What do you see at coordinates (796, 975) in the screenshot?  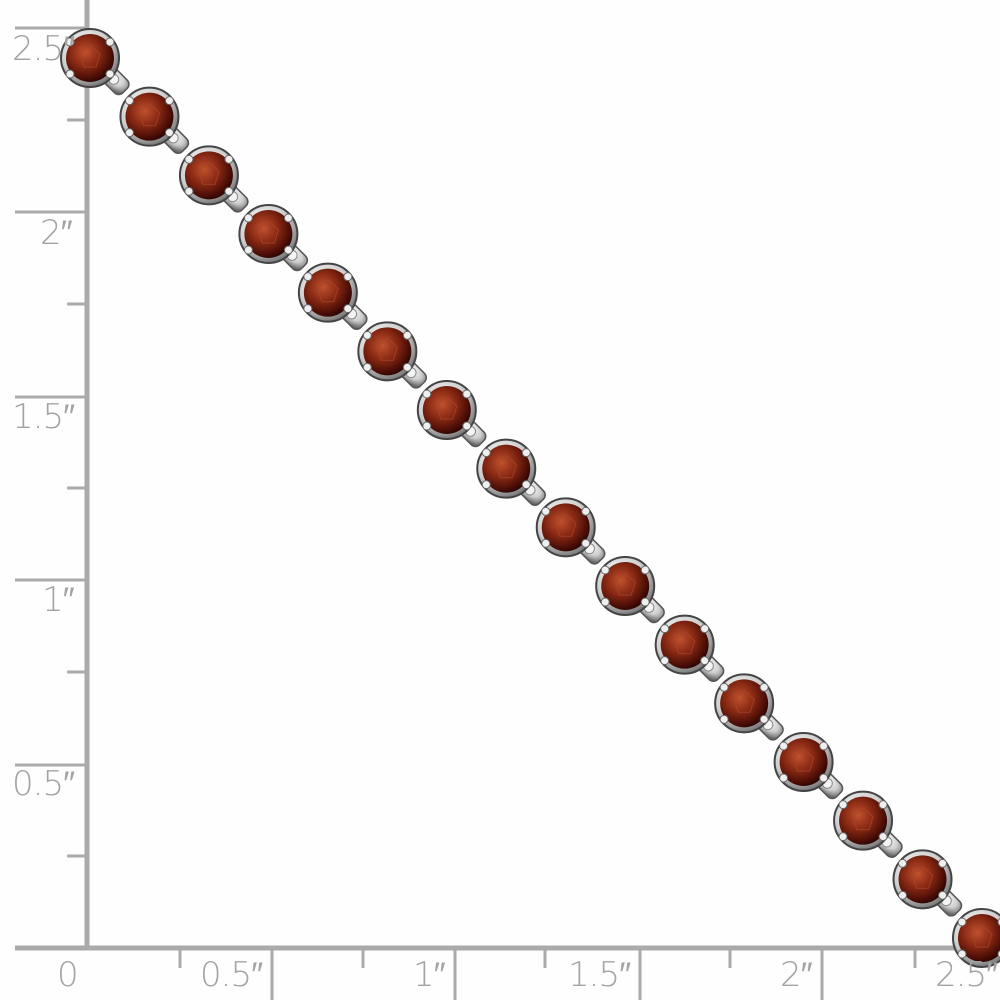 I see `h-label-2: 2″` at bounding box center [796, 975].